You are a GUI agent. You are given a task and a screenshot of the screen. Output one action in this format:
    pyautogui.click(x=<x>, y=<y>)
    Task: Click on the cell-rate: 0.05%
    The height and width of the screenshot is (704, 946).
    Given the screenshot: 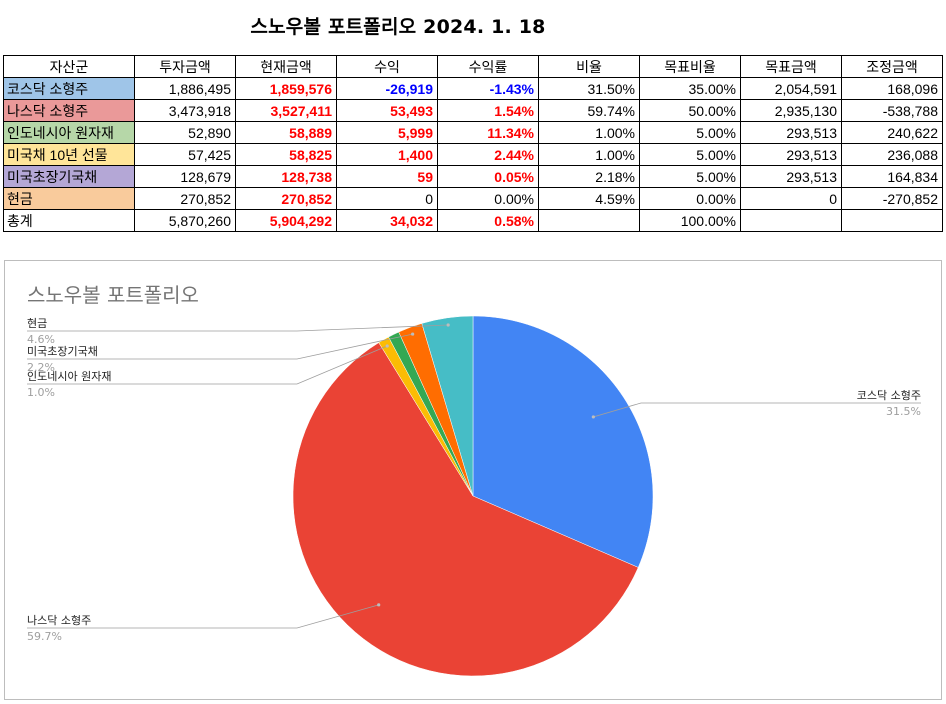 What is the action you would take?
    pyautogui.click(x=488, y=176)
    